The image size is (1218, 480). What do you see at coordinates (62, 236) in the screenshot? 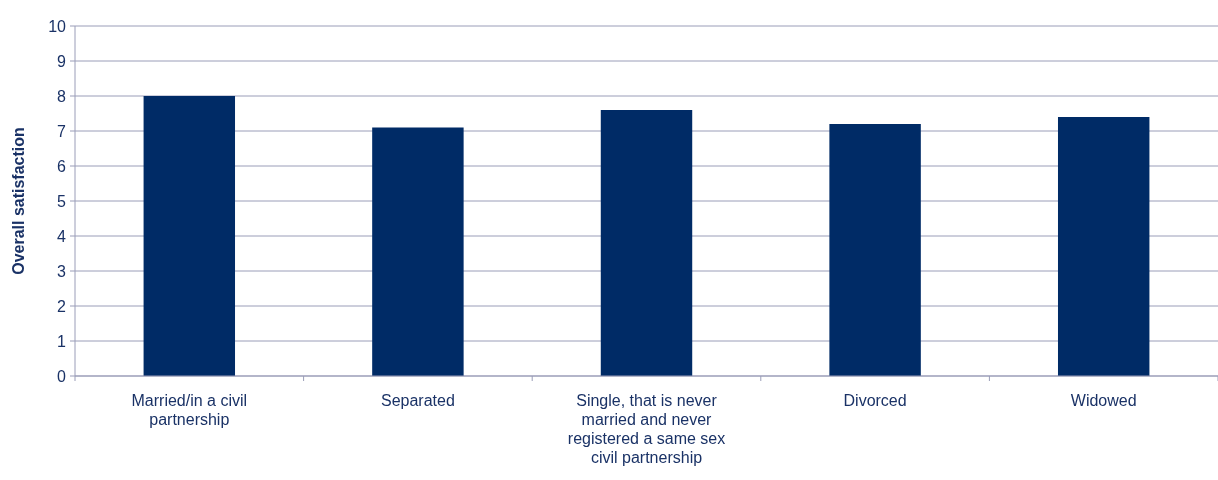
I see `y-tick-label: 4` at bounding box center [62, 236].